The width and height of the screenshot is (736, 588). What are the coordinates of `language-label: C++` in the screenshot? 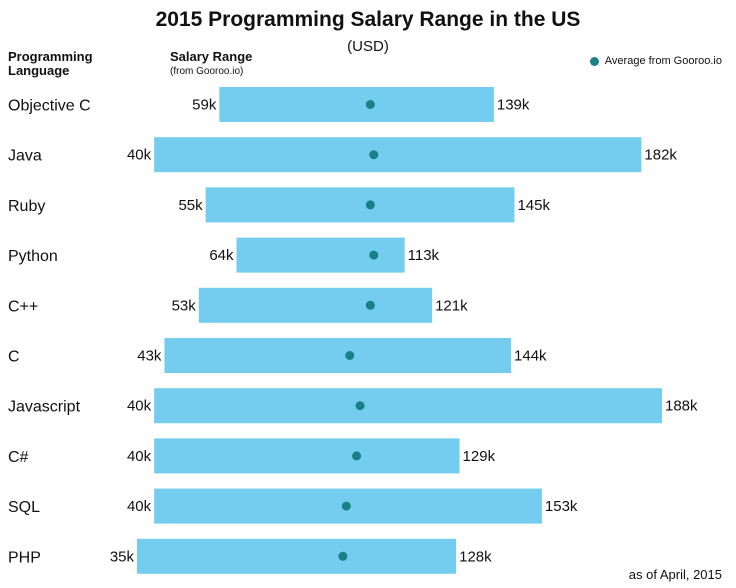 It's located at (23, 306).